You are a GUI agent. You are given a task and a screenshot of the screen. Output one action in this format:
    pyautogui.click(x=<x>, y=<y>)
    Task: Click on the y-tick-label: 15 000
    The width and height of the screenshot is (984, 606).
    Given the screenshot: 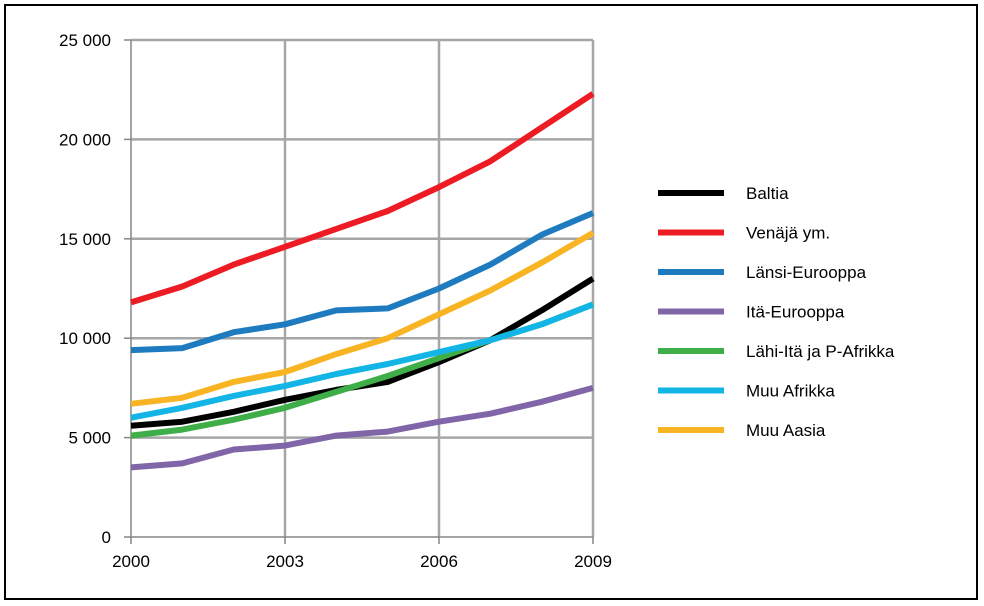 What is the action you would take?
    pyautogui.click(x=85, y=239)
    